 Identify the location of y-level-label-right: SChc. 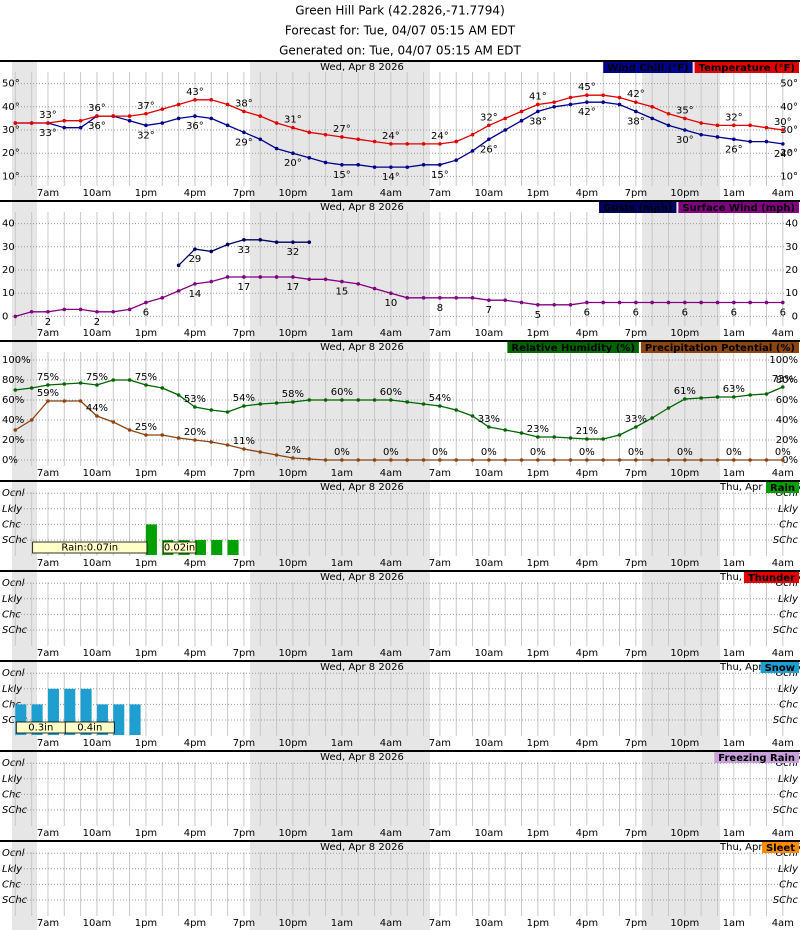
(786, 900).